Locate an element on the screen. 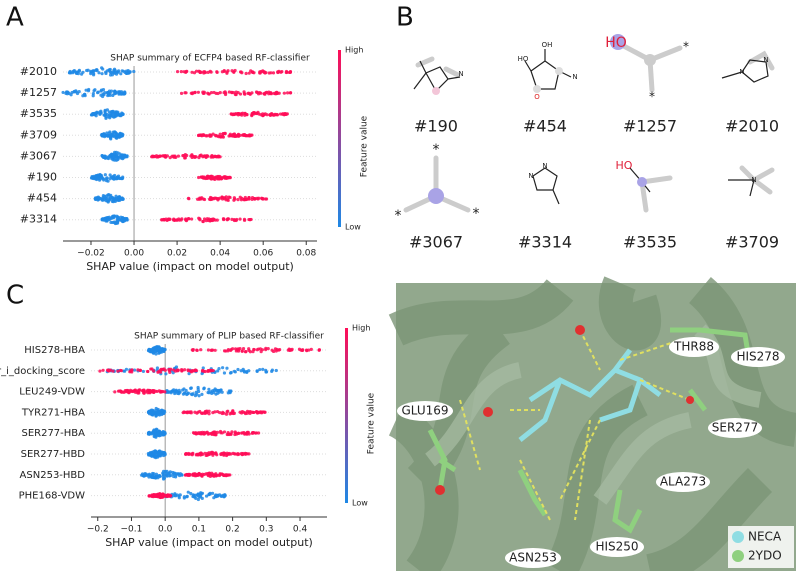 The width and height of the screenshot is (796, 571). molecule: HO * * is located at coordinates (647, 69).